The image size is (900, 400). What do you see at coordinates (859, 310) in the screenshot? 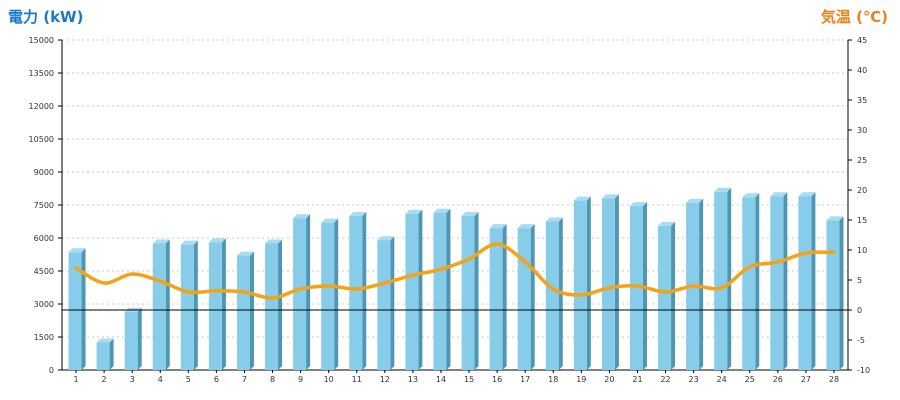
I see `right-tick-label-2: 0` at bounding box center [859, 310].